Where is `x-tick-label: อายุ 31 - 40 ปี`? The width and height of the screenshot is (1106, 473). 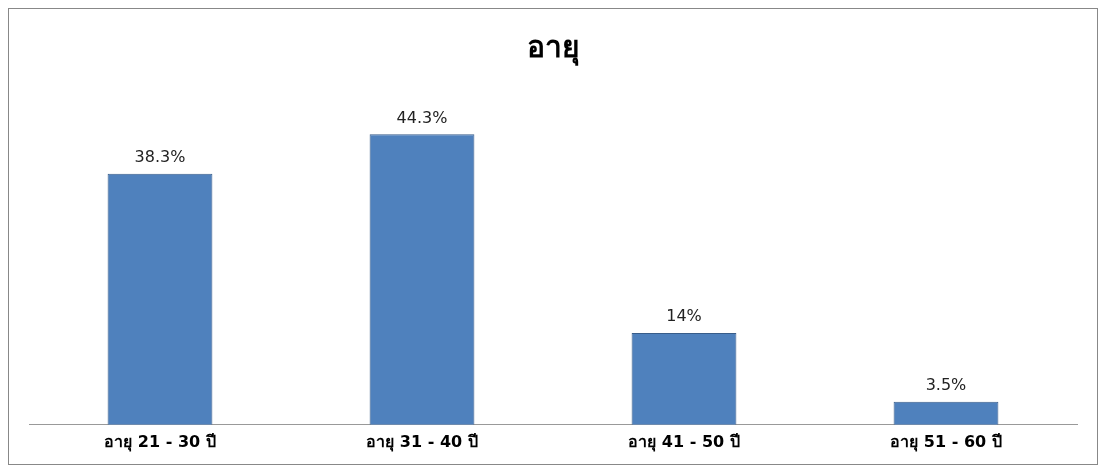 x-tick-label: อายุ 31 - 40 ปี is located at coordinates (422, 441).